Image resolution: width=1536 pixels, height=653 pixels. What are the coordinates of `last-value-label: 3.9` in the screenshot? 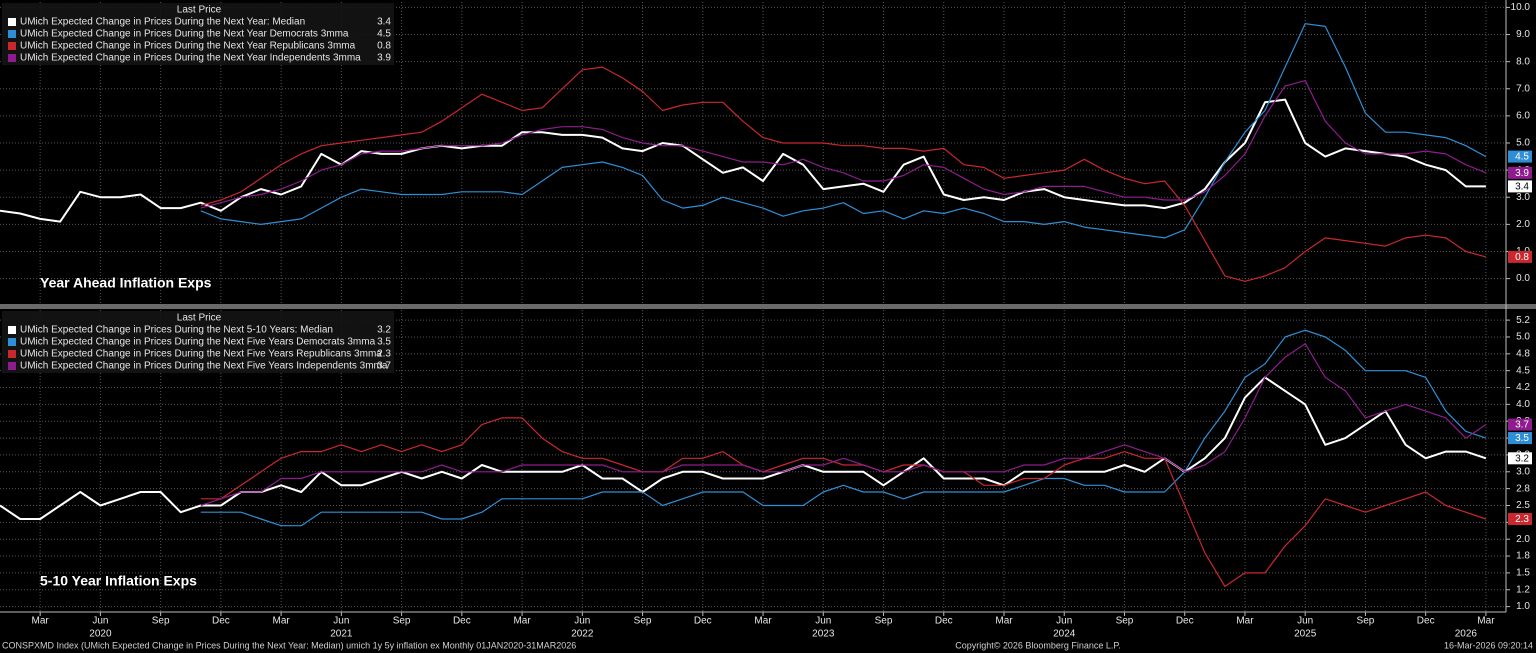 It's located at (1522, 173).